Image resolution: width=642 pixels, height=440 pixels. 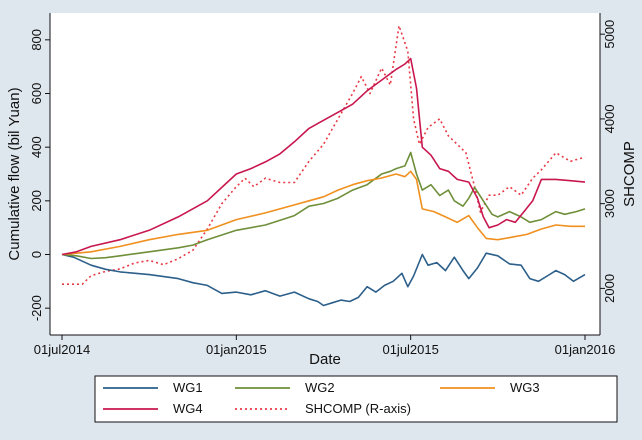 I want to click on x-tick-label: 01jul2014, so click(x=62, y=349).